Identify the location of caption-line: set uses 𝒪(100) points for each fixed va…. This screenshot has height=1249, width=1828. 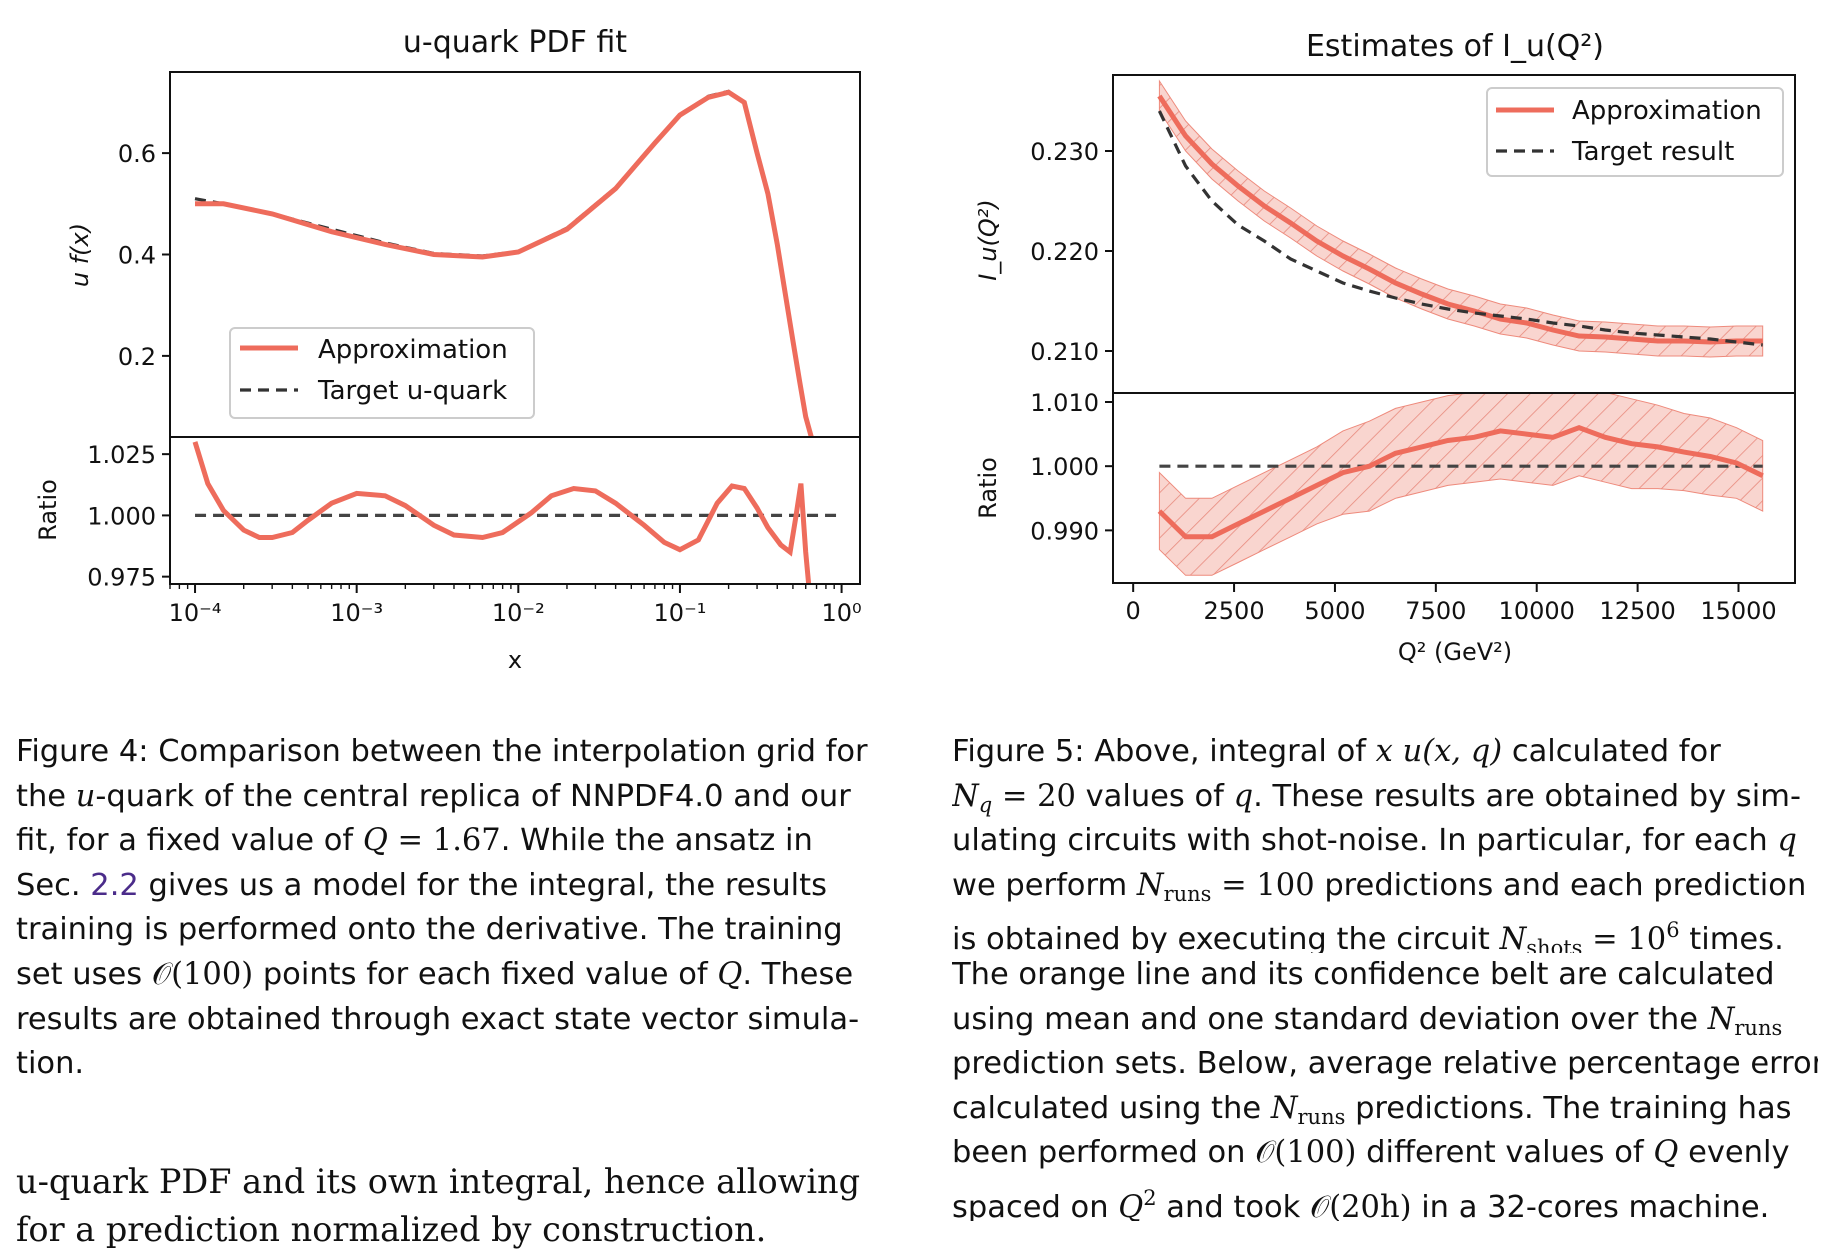
(447, 975).